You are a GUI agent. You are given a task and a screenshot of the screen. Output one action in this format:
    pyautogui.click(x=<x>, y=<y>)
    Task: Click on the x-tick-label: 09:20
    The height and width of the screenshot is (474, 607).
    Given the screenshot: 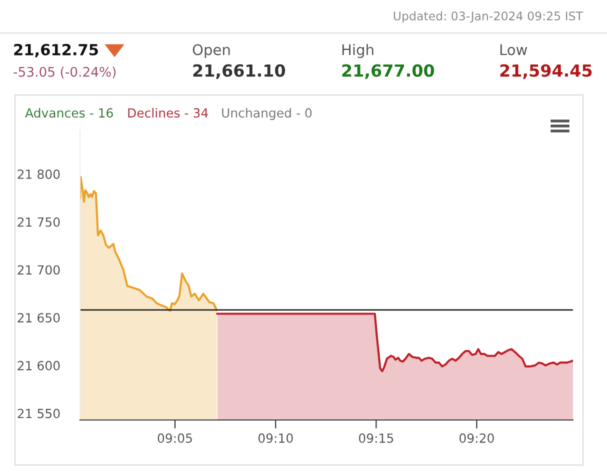 What is the action you would take?
    pyautogui.click(x=477, y=438)
    